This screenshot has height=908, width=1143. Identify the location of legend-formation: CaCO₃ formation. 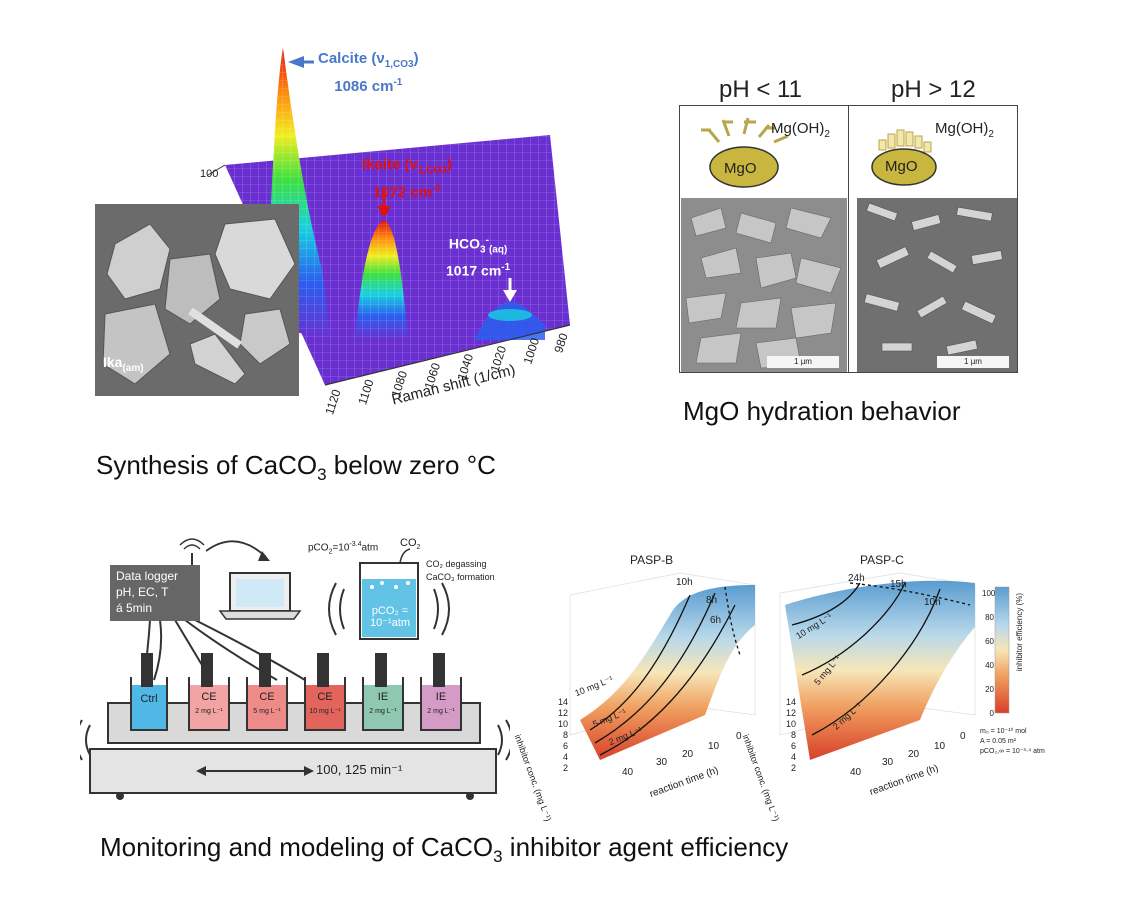
(460, 577).